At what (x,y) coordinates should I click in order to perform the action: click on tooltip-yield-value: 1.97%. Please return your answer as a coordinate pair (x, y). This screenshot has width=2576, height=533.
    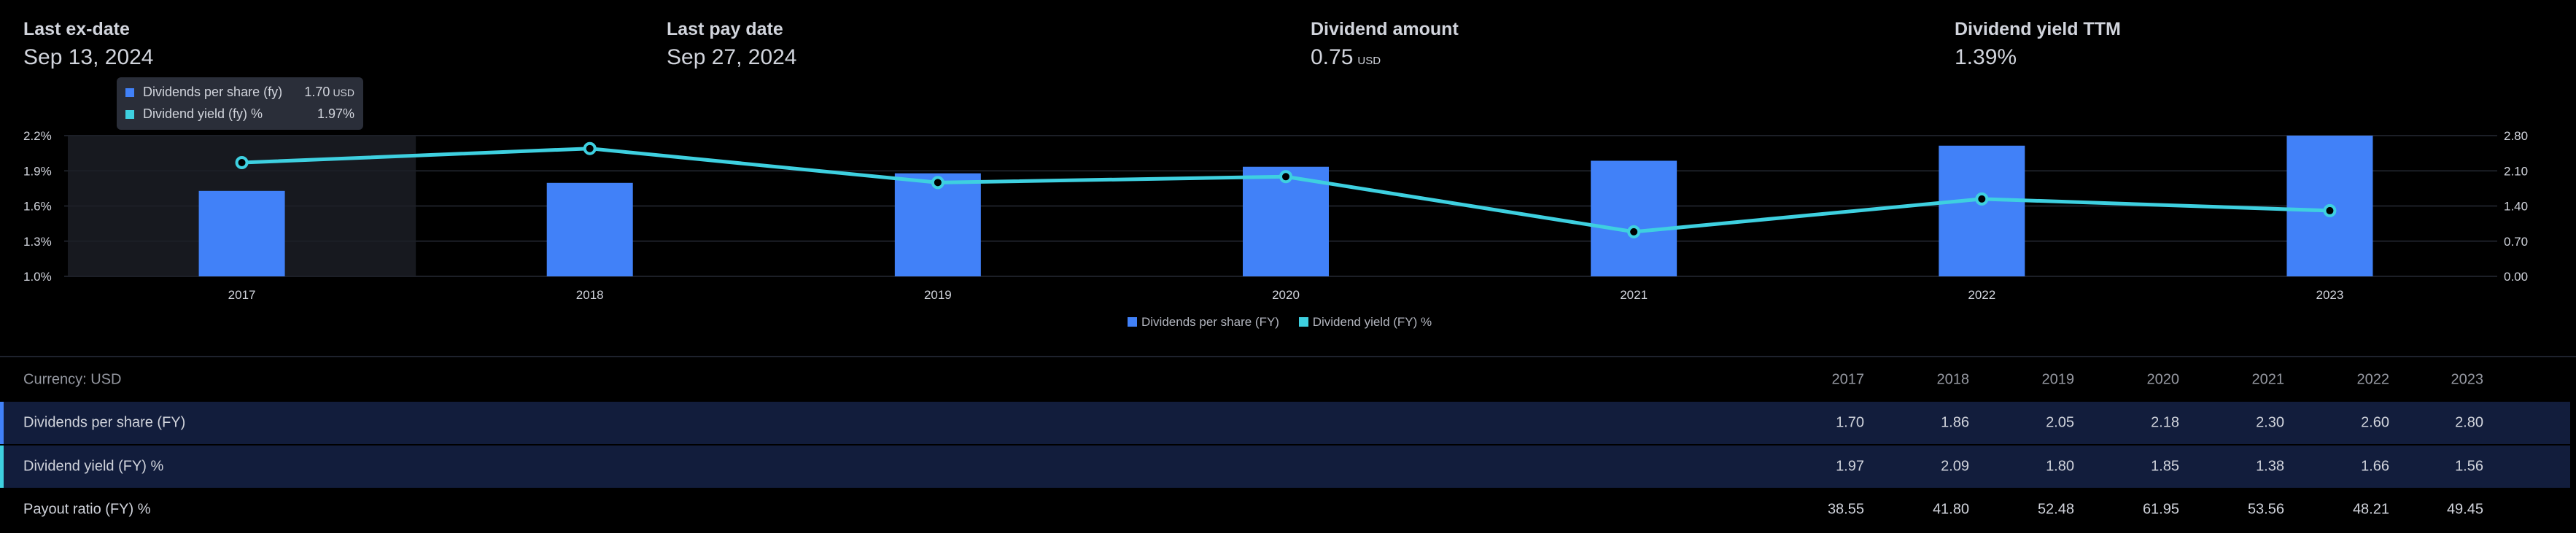
    Looking at the image, I should click on (336, 114).